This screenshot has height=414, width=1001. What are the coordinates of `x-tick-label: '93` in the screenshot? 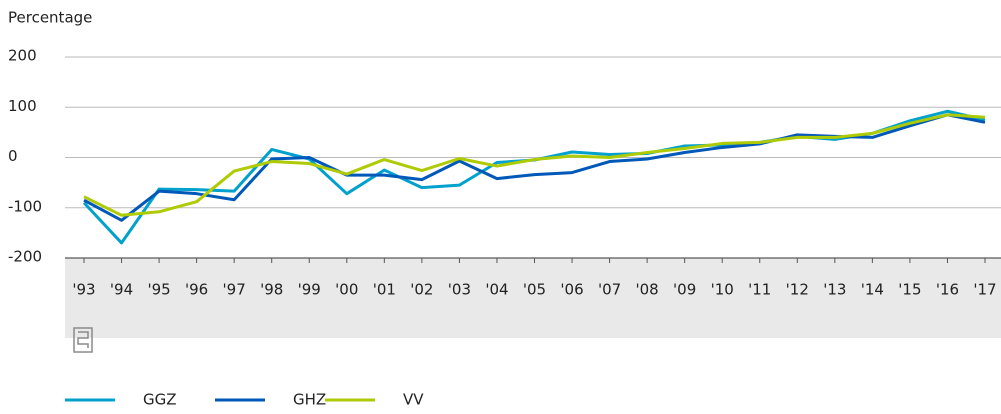 It's located at (83, 290).